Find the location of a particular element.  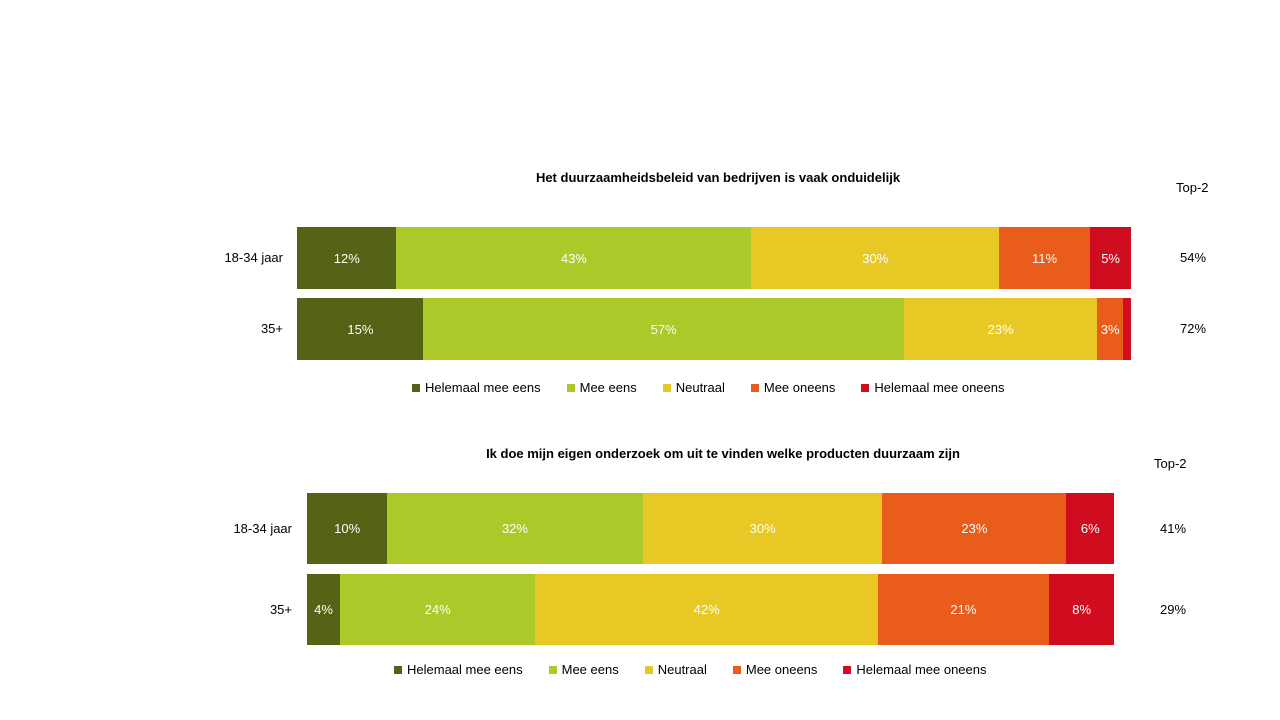

bar-segment-mee-oneens: 11% is located at coordinates (1044, 258).